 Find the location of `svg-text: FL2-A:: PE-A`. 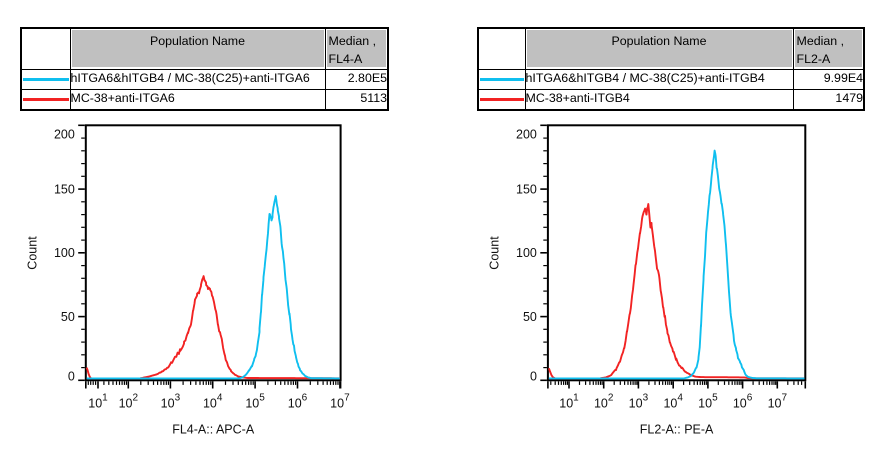

svg-text: FL2-A:: PE-A is located at coordinates (677, 430).